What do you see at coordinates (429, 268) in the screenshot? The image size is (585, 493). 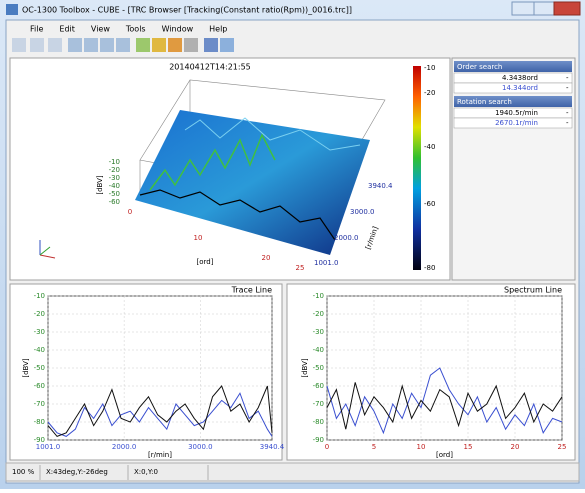 I see `colorbar-tick-label: -80` at bounding box center [429, 268].